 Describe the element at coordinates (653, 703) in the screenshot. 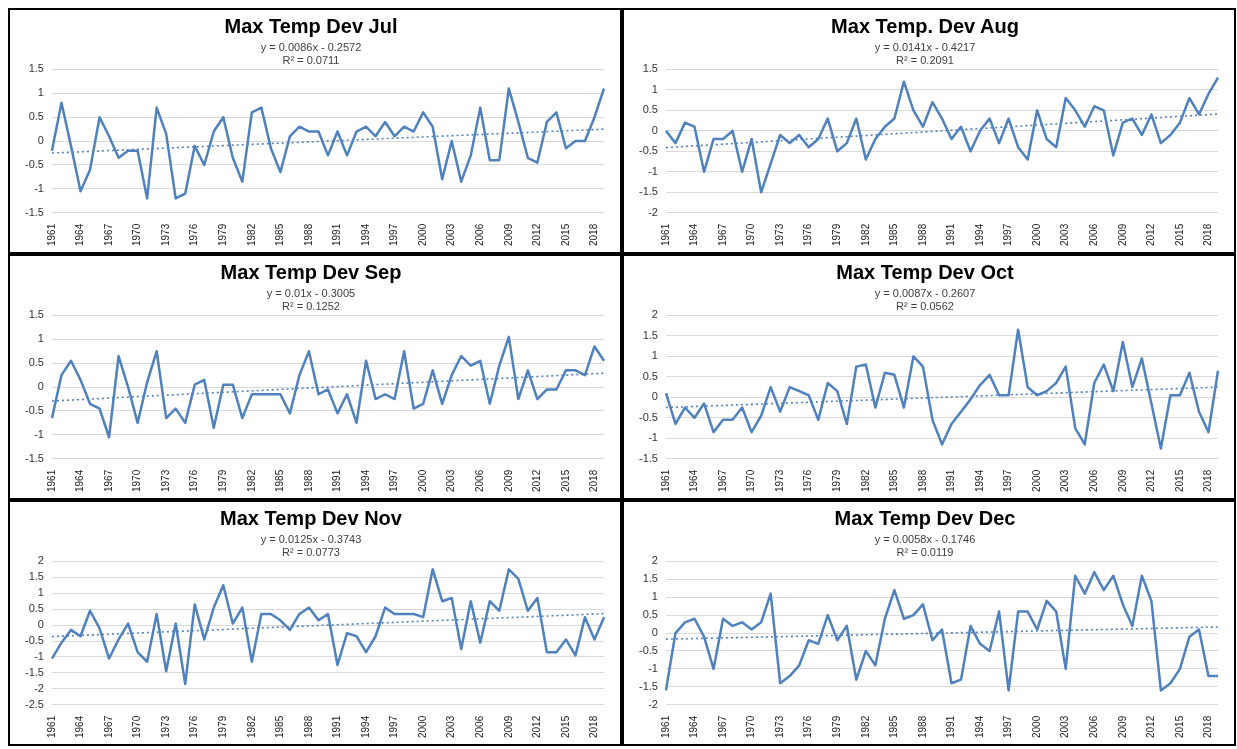

I see `y-tick-label: -2` at that location.